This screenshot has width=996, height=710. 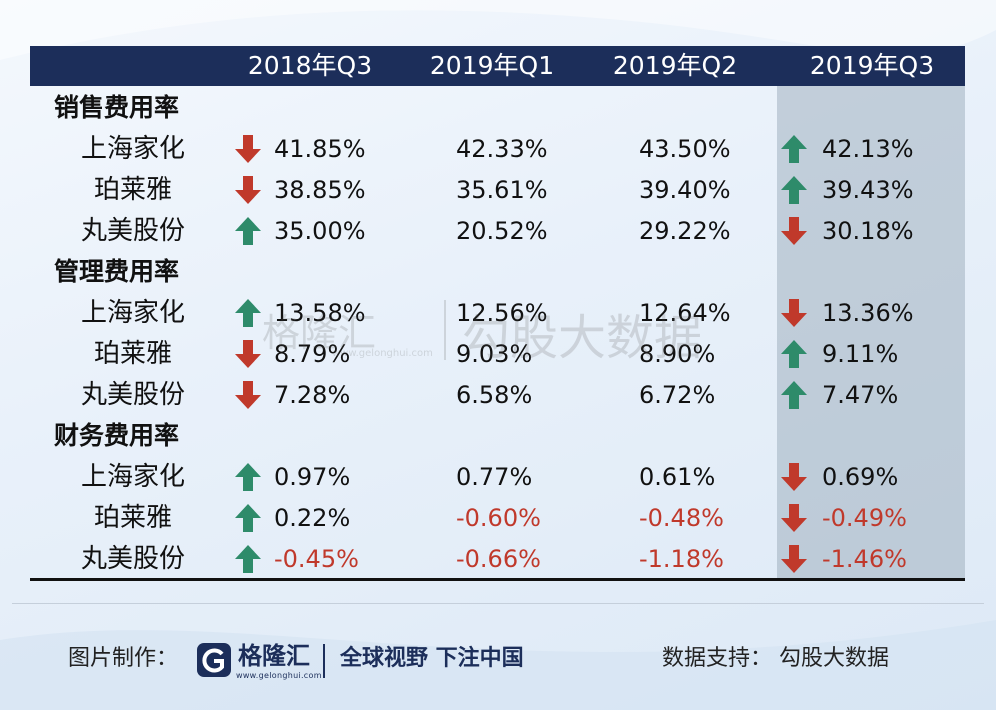 What do you see at coordinates (502, 149) in the screenshot?
I see `table-cell: 42.33%` at bounding box center [502, 149].